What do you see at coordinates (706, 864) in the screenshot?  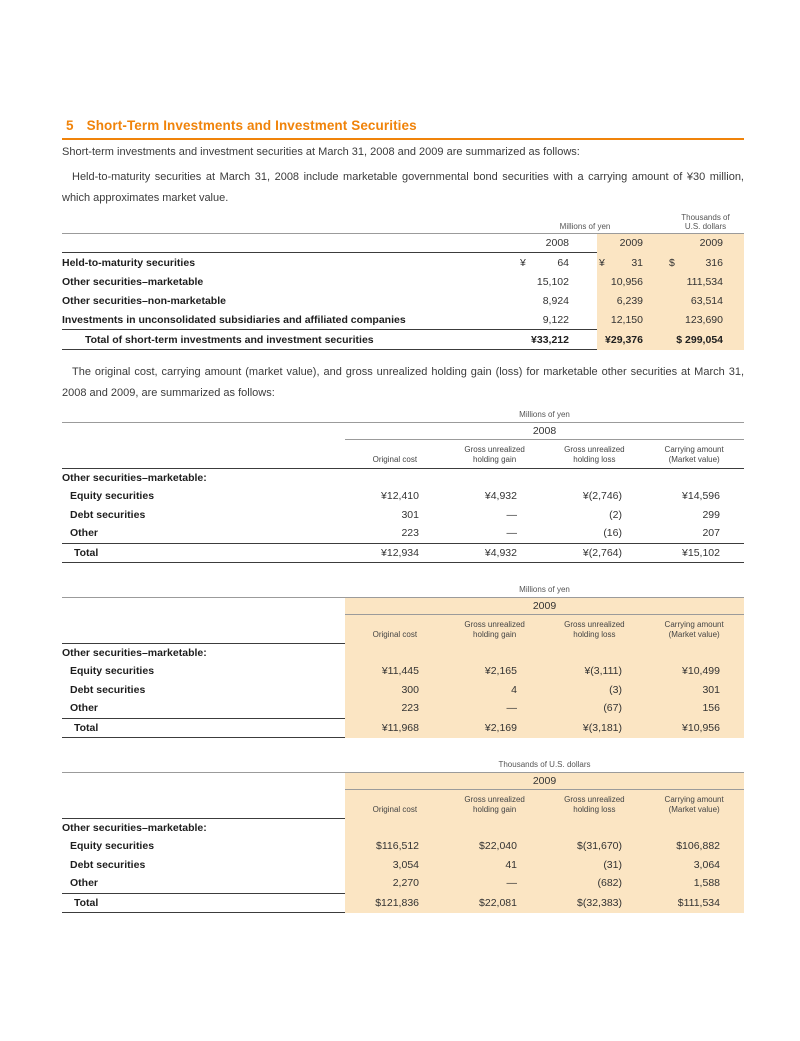 I see `cell-carrying-amount: 3,064` at bounding box center [706, 864].